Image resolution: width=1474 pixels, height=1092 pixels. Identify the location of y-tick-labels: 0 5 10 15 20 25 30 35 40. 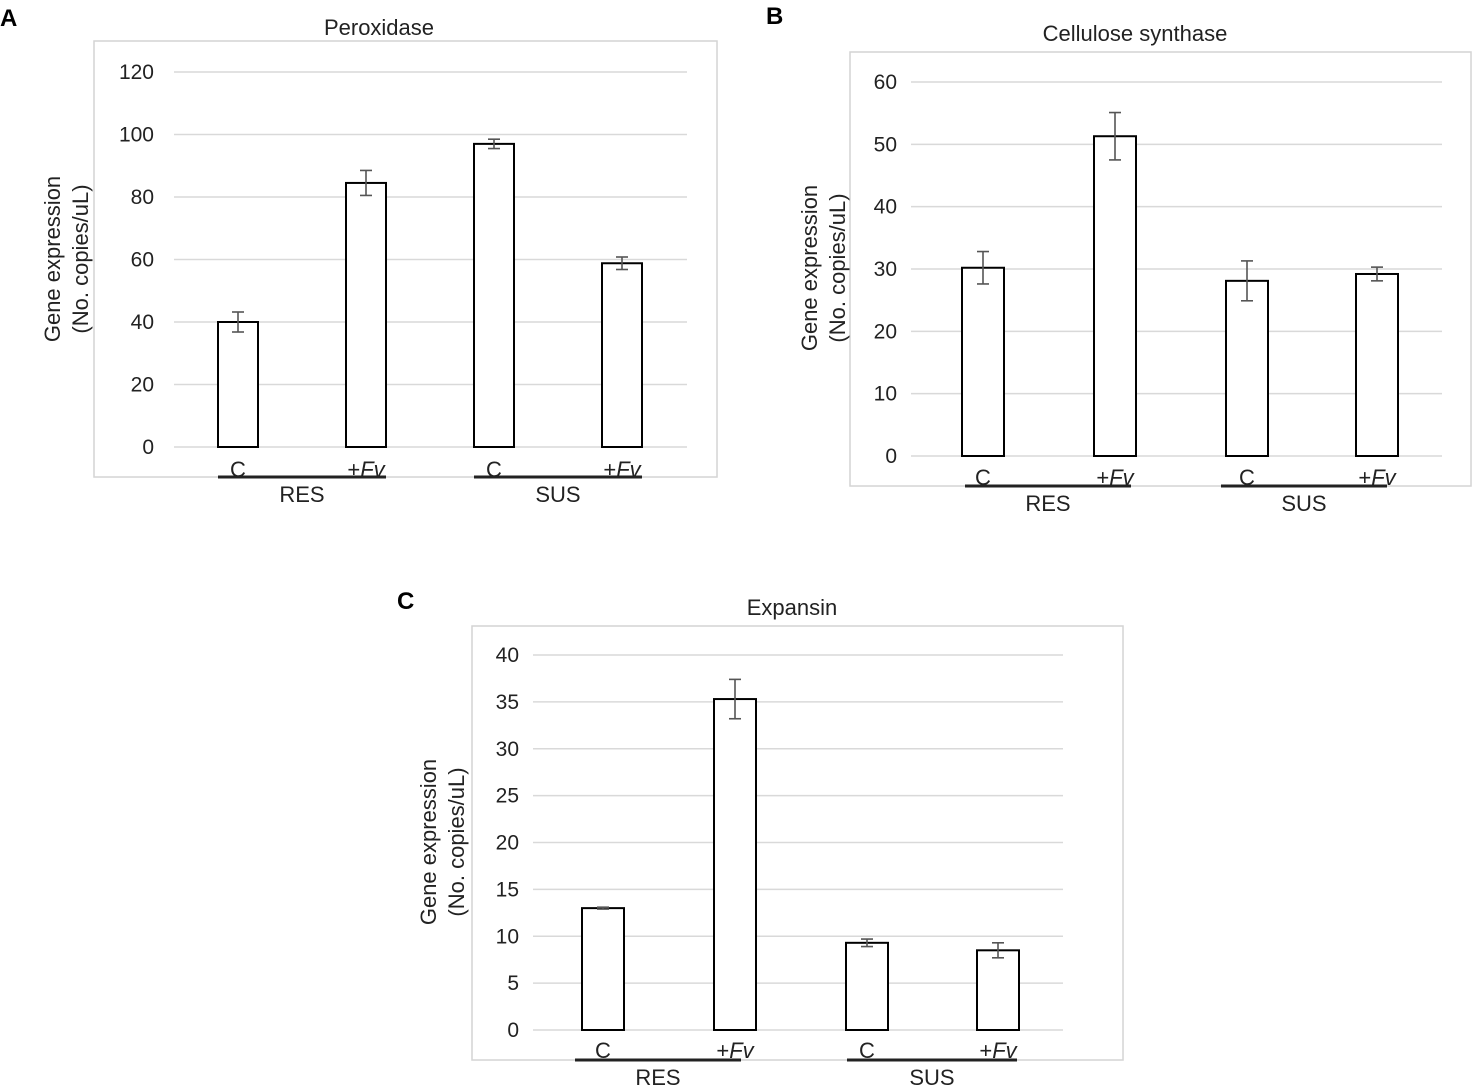
(507, 843).